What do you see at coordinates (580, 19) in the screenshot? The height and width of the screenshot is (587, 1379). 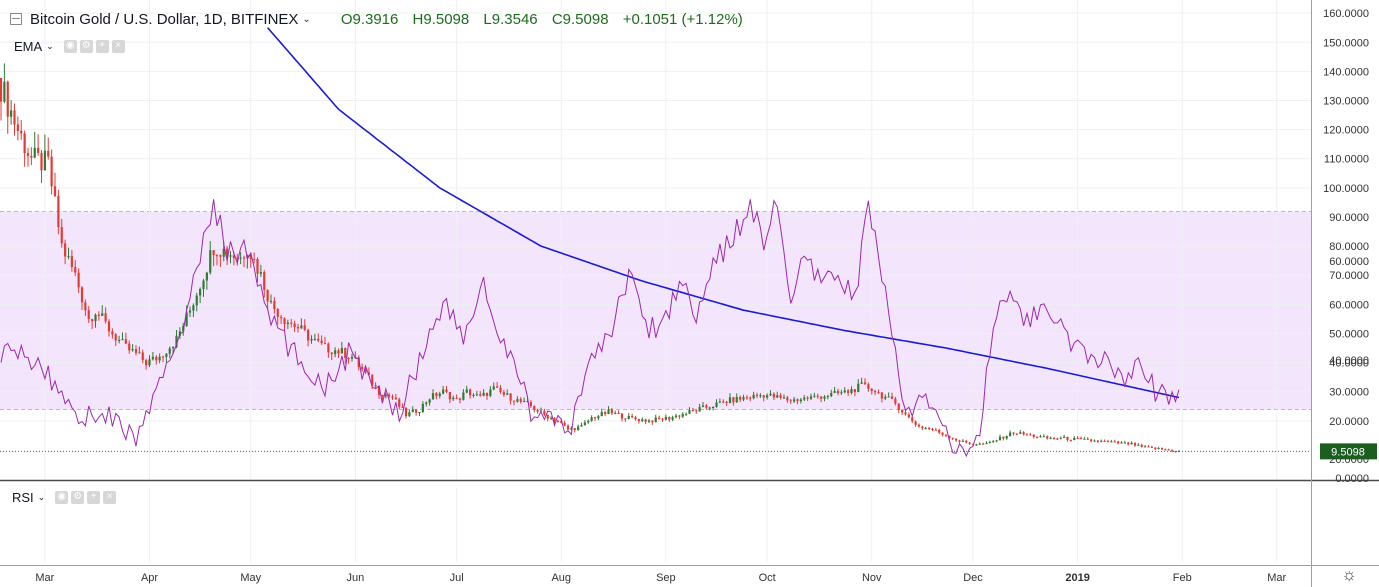 I see `close-value: C9.5098` at bounding box center [580, 19].